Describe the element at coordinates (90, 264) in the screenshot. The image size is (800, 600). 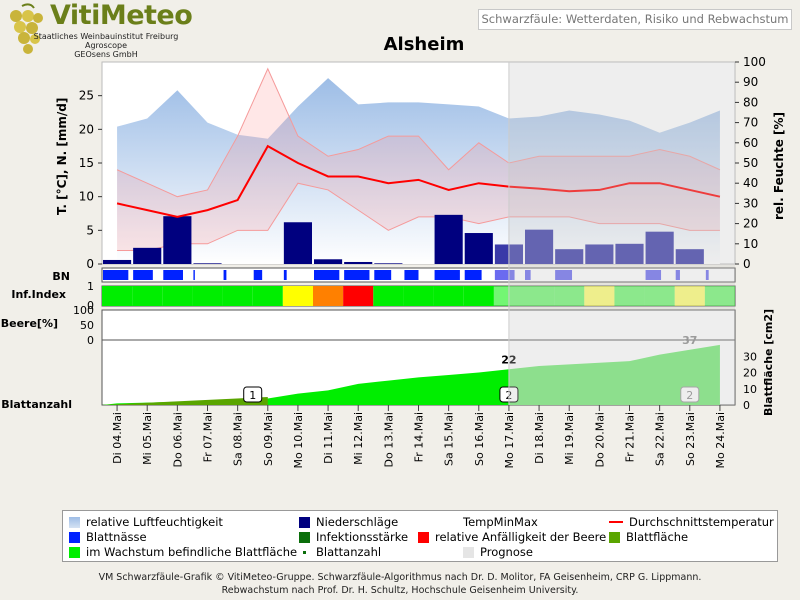
I see `left-axis-tick-label: 0` at that location.